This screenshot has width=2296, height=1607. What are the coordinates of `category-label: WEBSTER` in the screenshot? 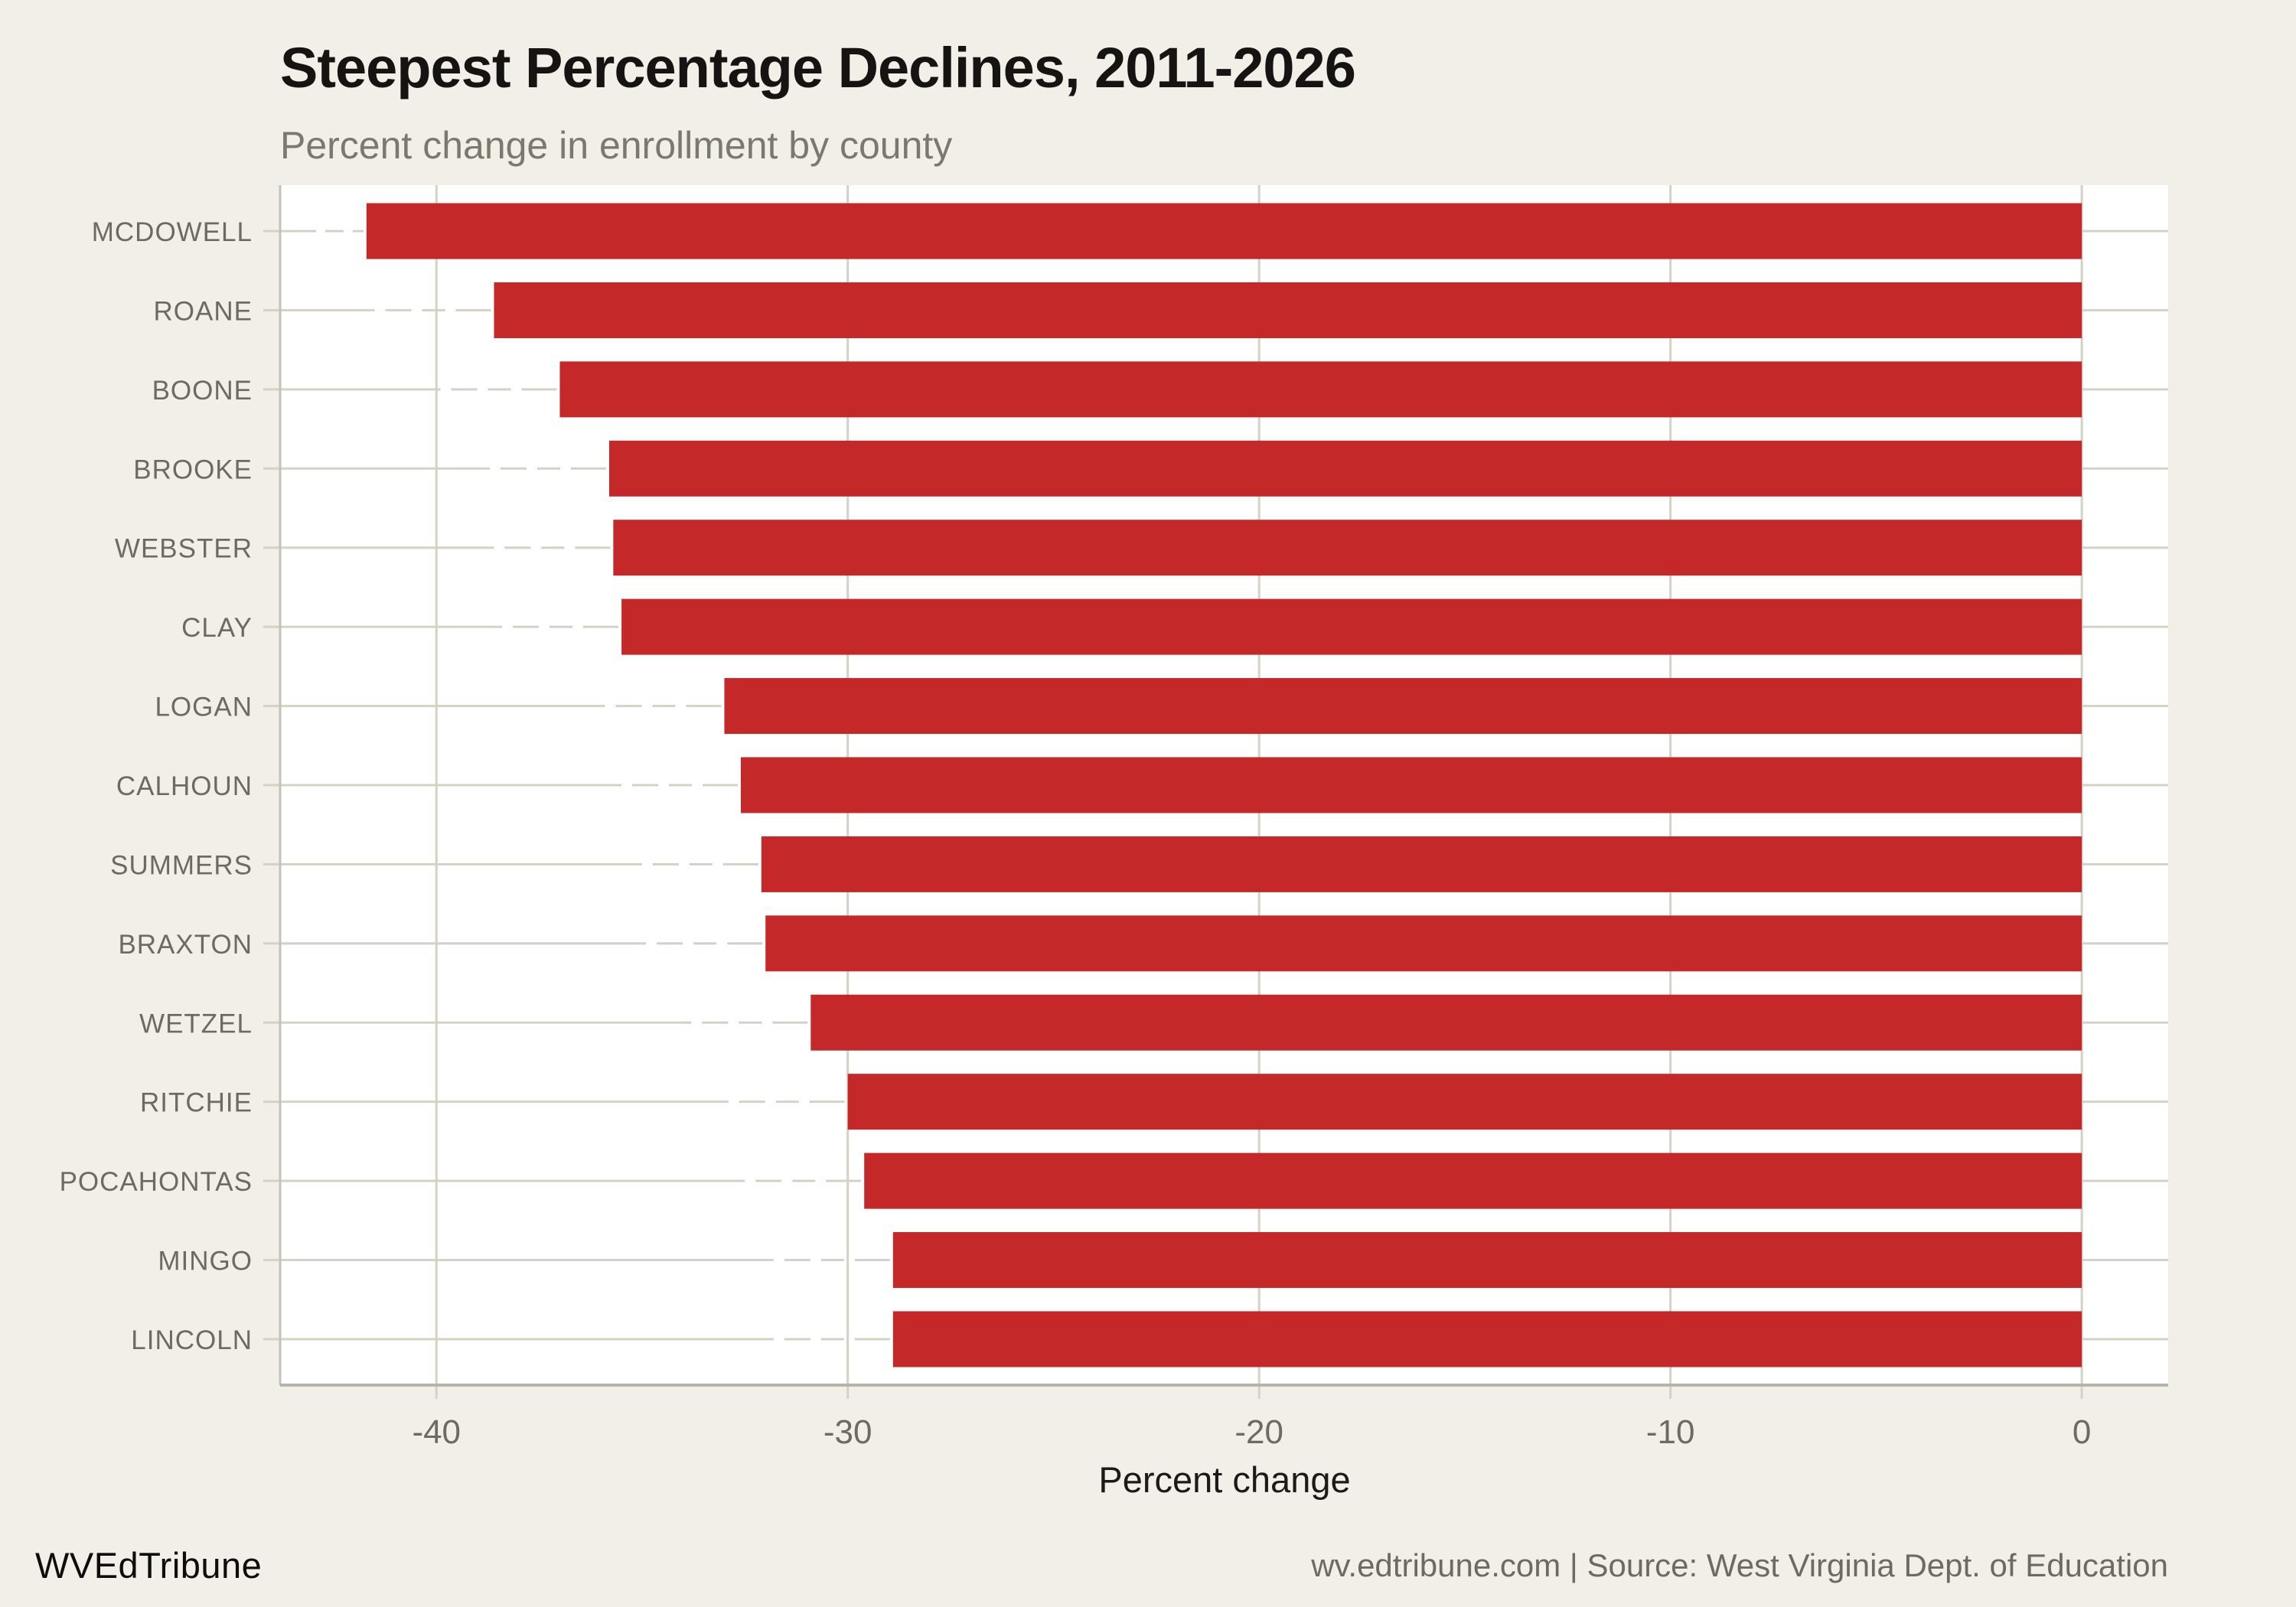 It's located at (184, 549).